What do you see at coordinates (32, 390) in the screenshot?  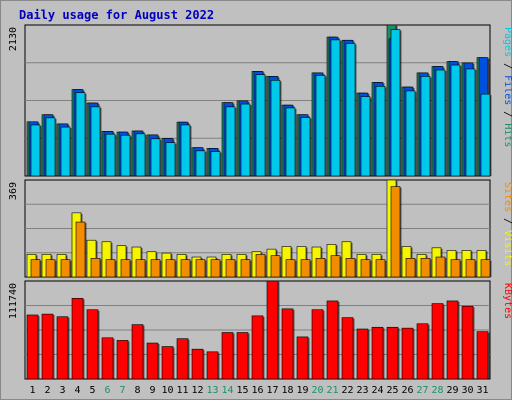 I see `x-tick-label-1: 1` at bounding box center [32, 390].